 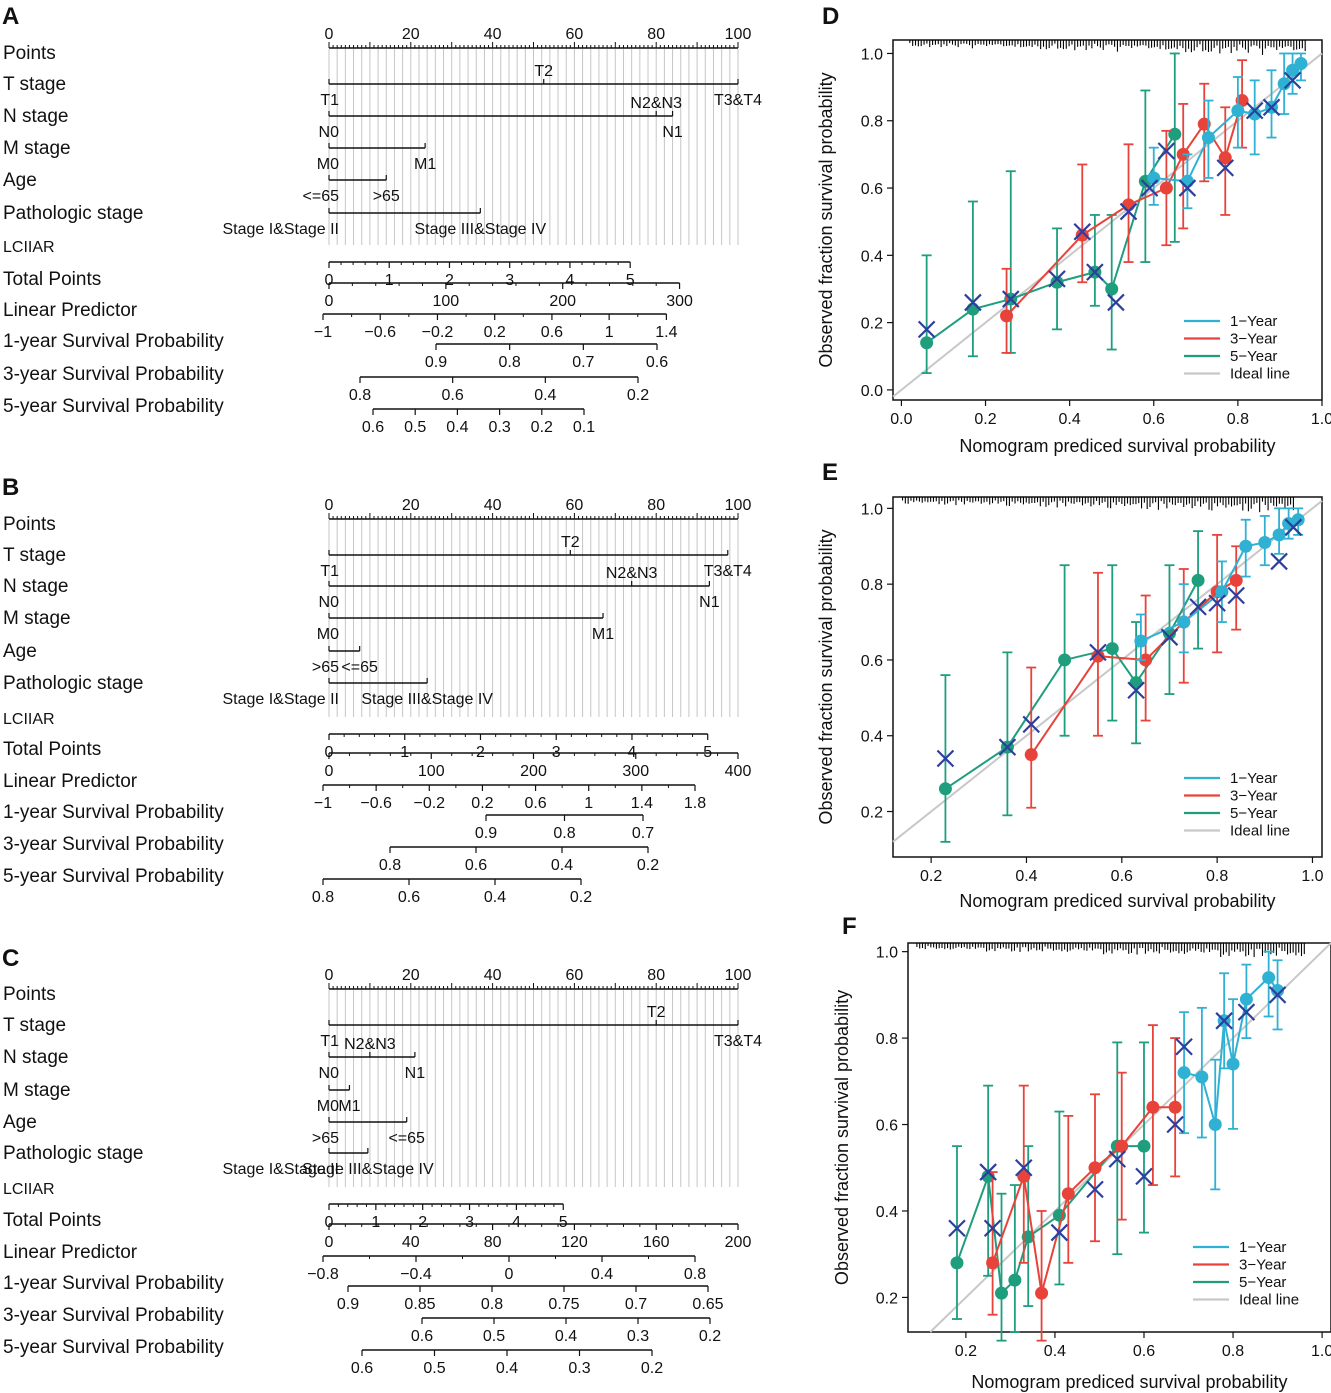 What do you see at coordinates (469, 1222) in the screenshot?
I see `lciiar-tick-label: 3` at bounding box center [469, 1222].